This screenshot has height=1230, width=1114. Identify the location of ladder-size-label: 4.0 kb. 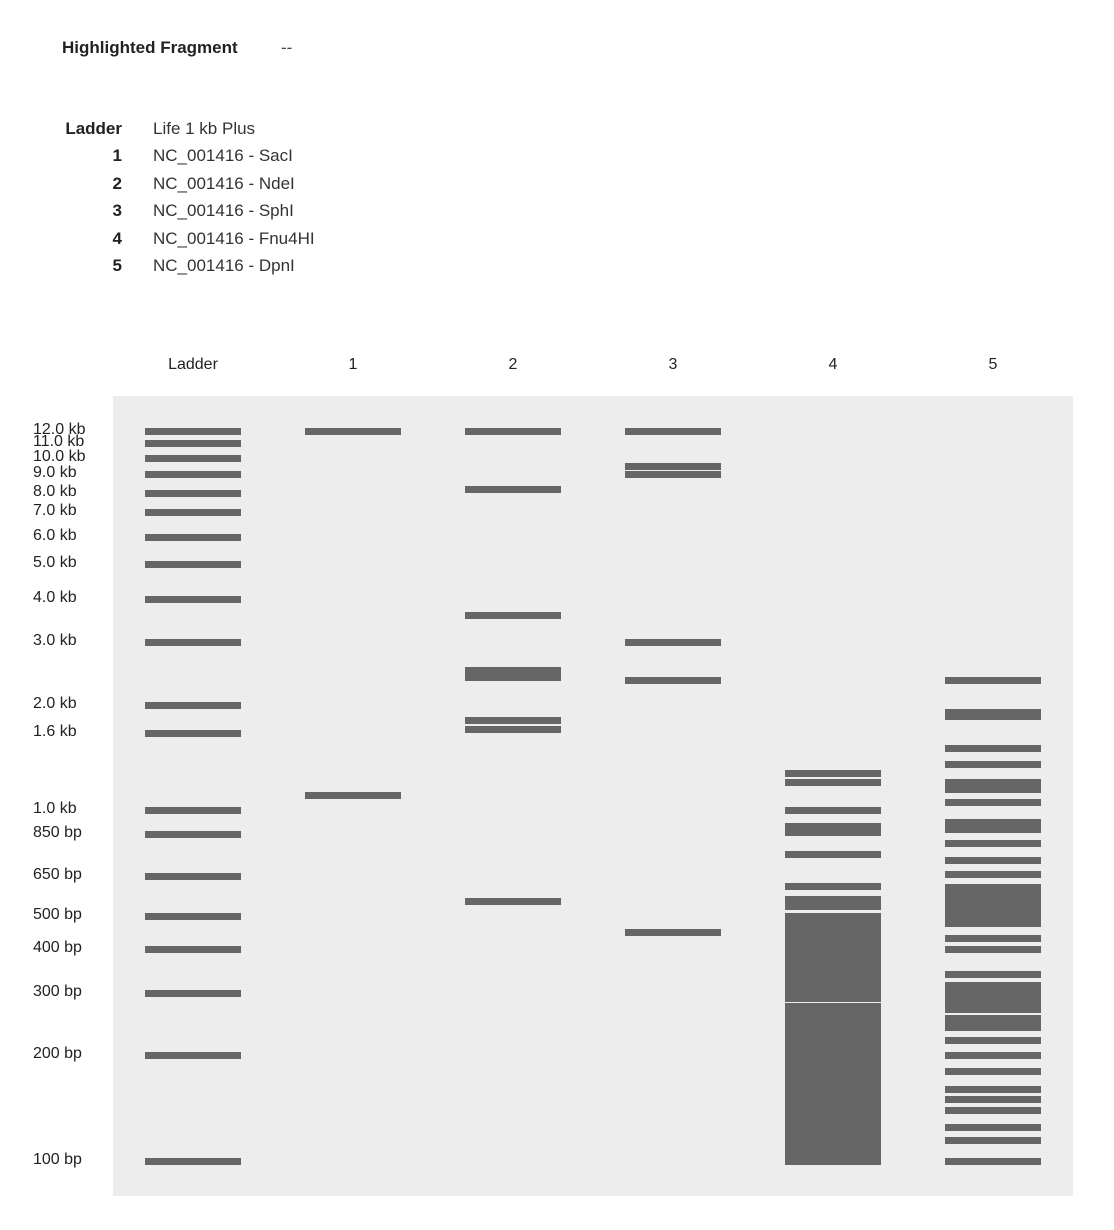
(55, 597).